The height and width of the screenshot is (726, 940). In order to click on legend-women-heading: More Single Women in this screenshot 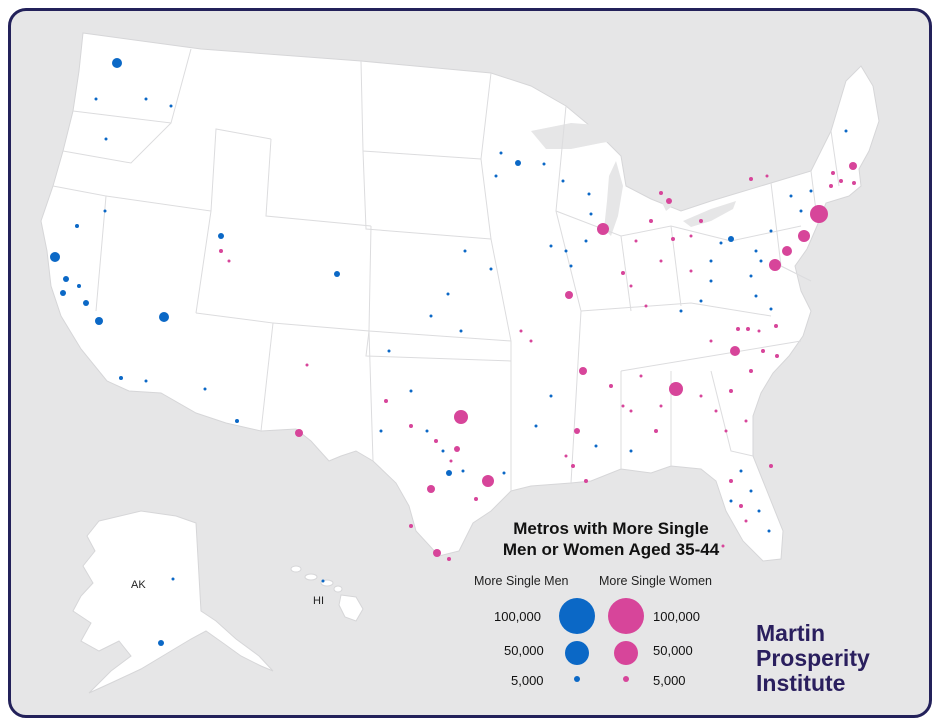, I will do `click(656, 581)`.